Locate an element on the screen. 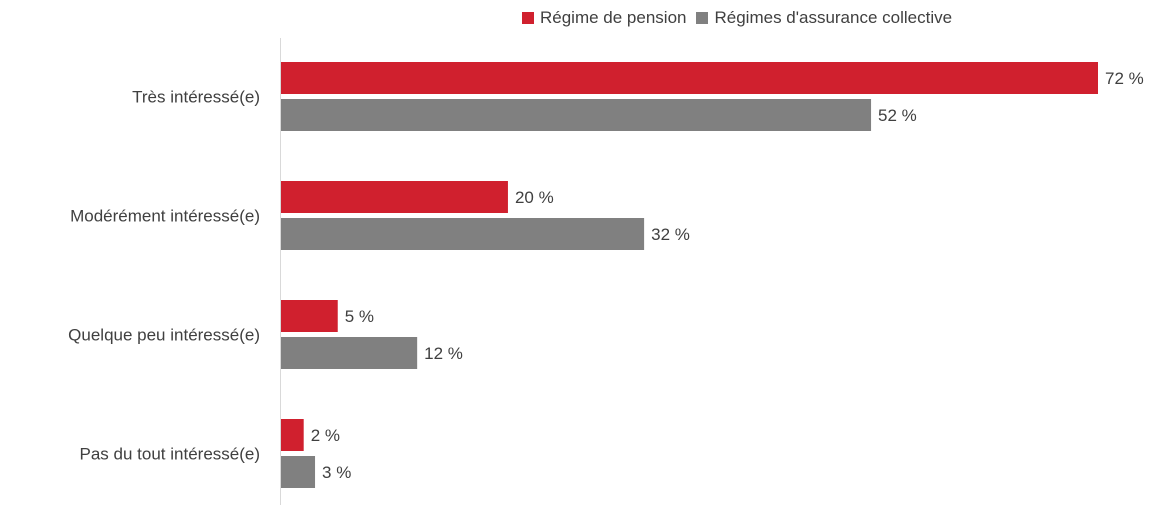  category-label: Très intéressé(e) is located at coordinates (196, 97).